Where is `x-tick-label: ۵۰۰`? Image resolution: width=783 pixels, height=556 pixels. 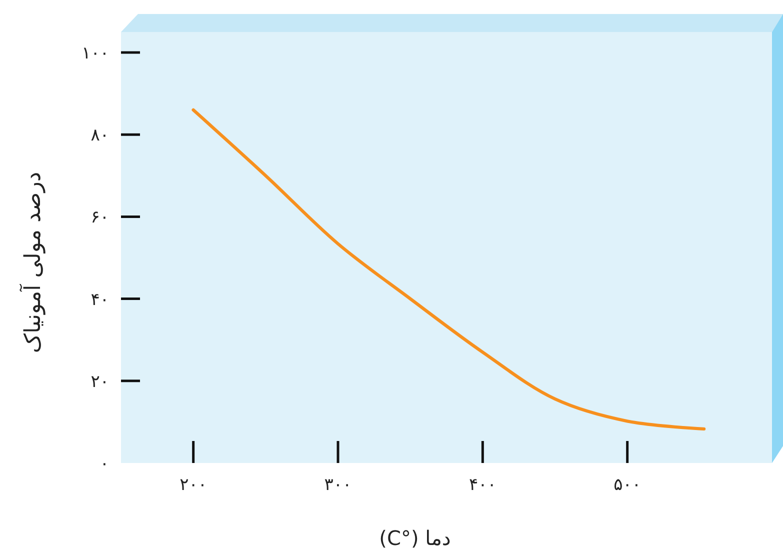
x-tick-label: ۵۰۰ is located at coordinates (628, 485).